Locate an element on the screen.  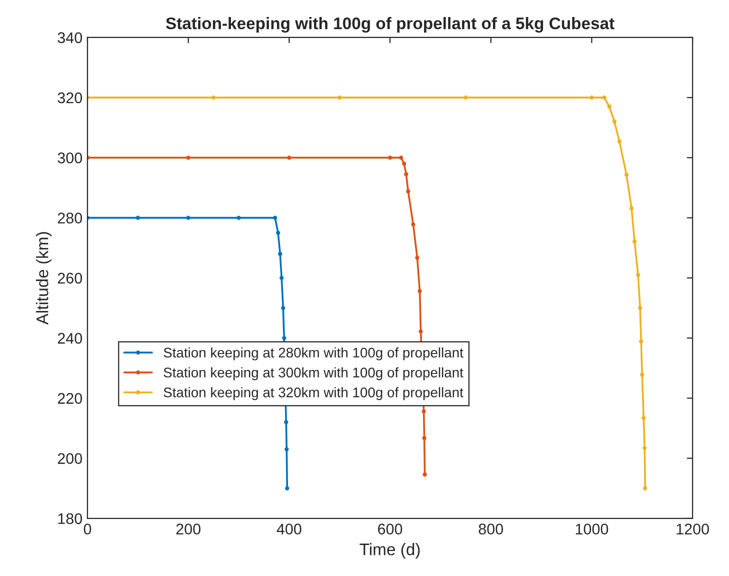
x-tick-label: 400 is located at coordinates (289, 529).